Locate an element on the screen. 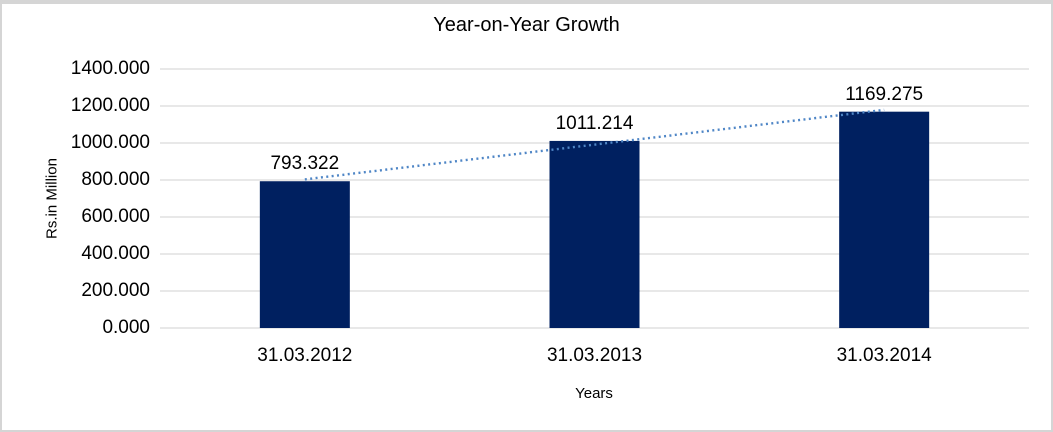 This screenshot has height=432, width=1053. x-category-label: 31.03.2013 is located at coordinates (594, 355).